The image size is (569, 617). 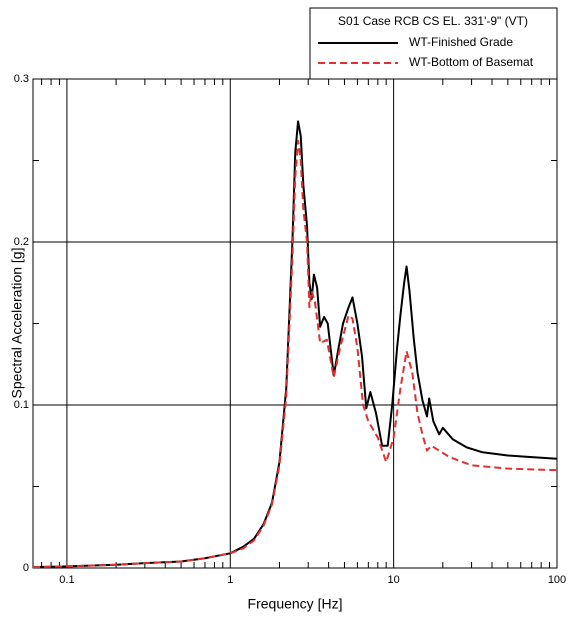 I want to click on legend-label: WT-Finished Grade, so click(x=461, y=42).